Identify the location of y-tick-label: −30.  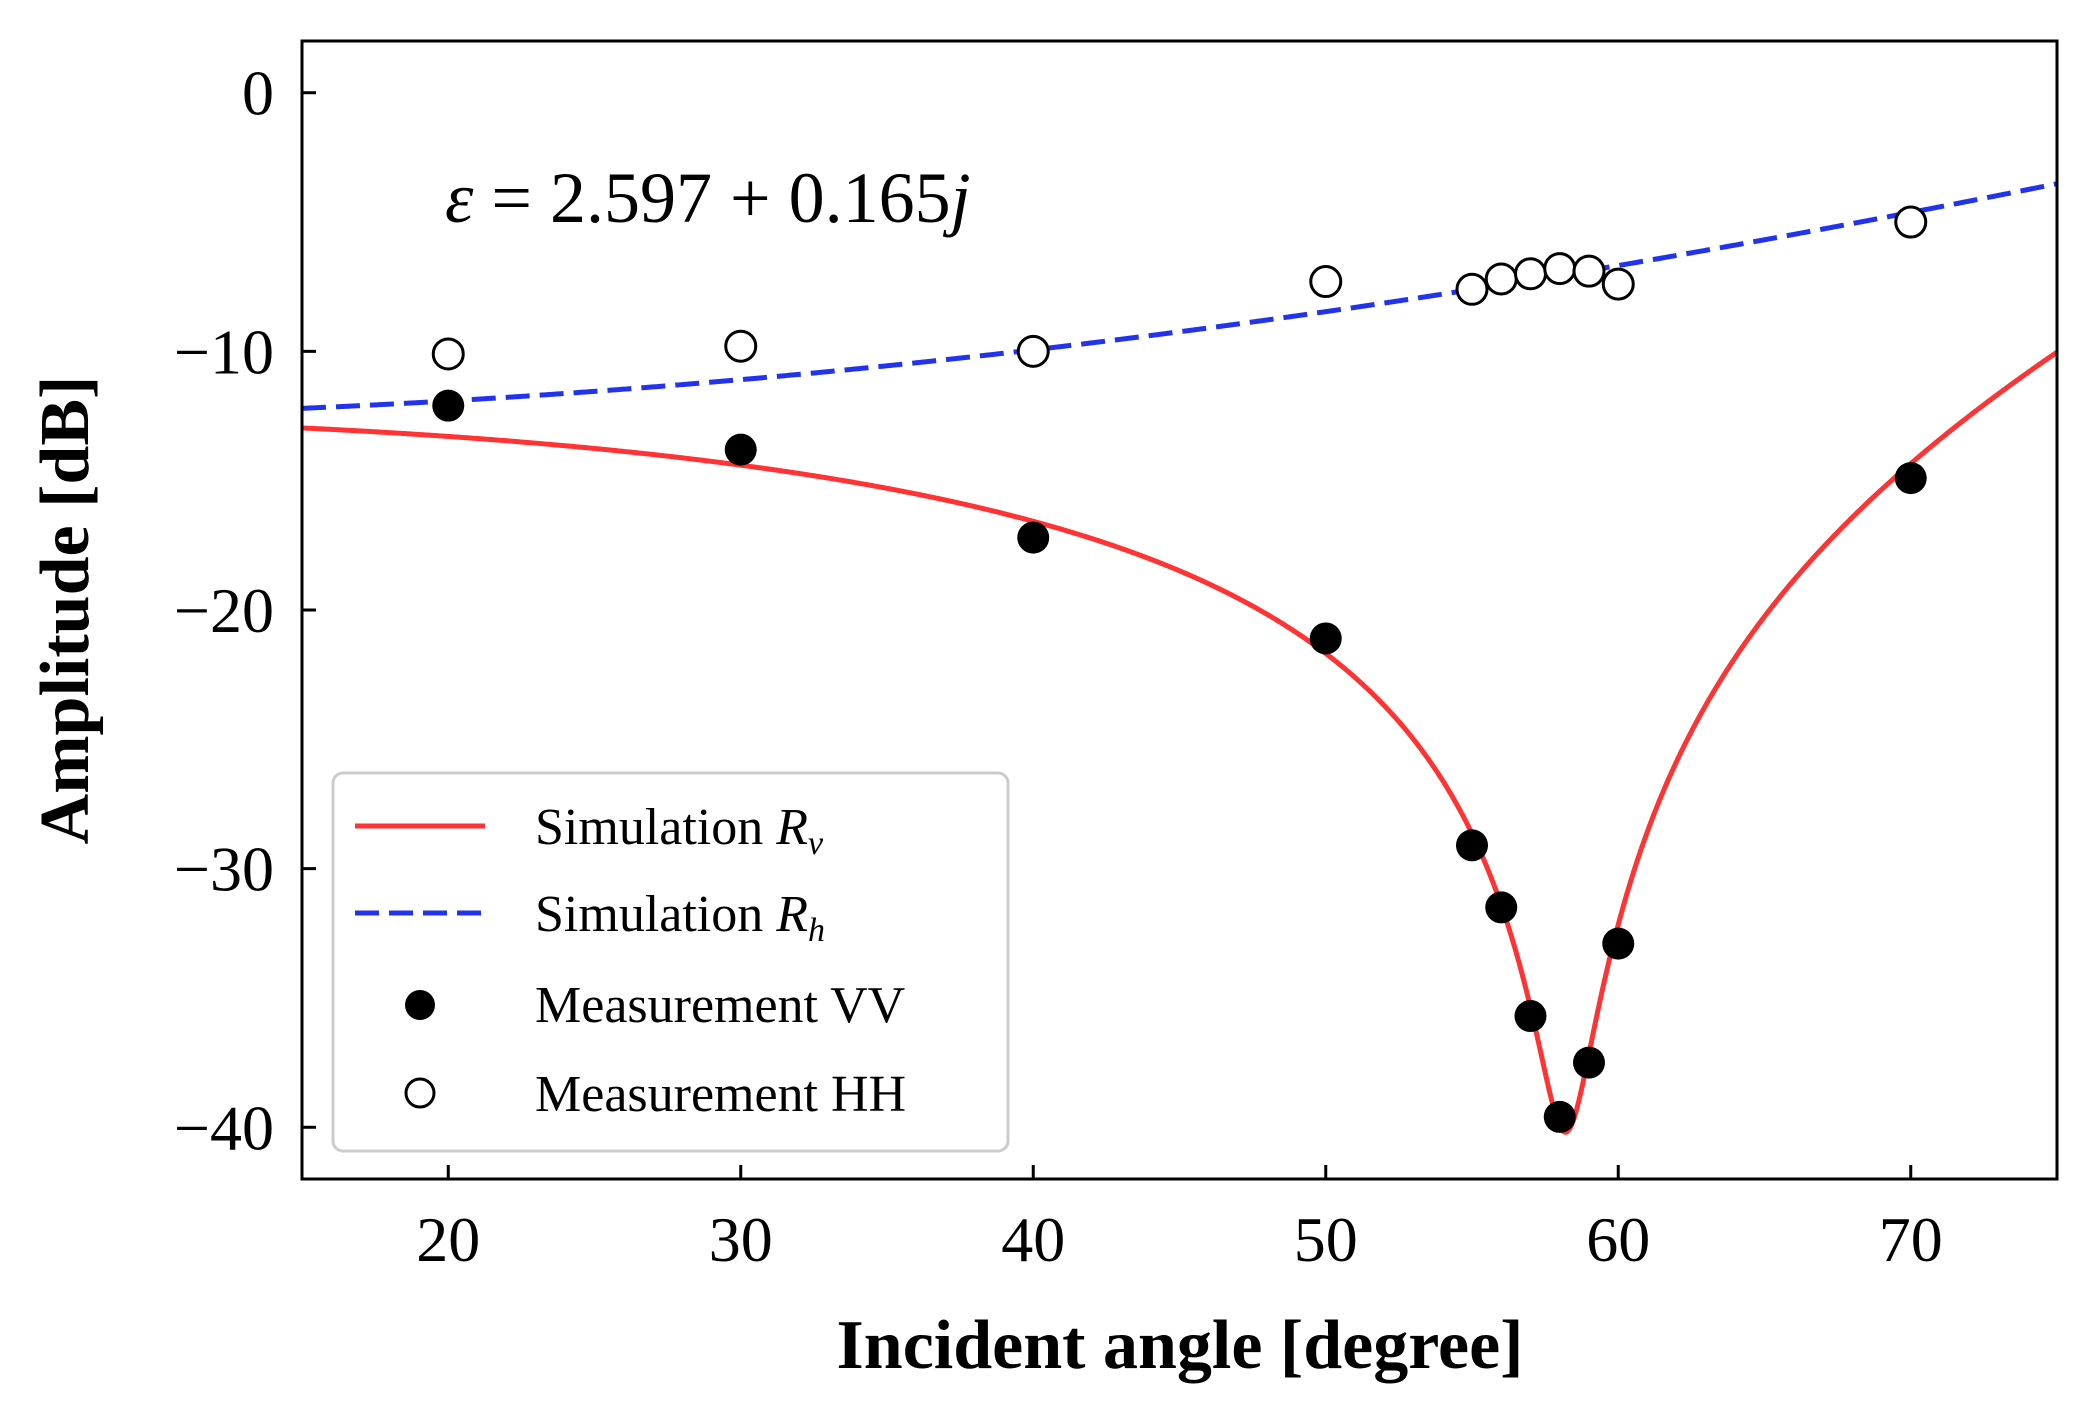
(224, 869).